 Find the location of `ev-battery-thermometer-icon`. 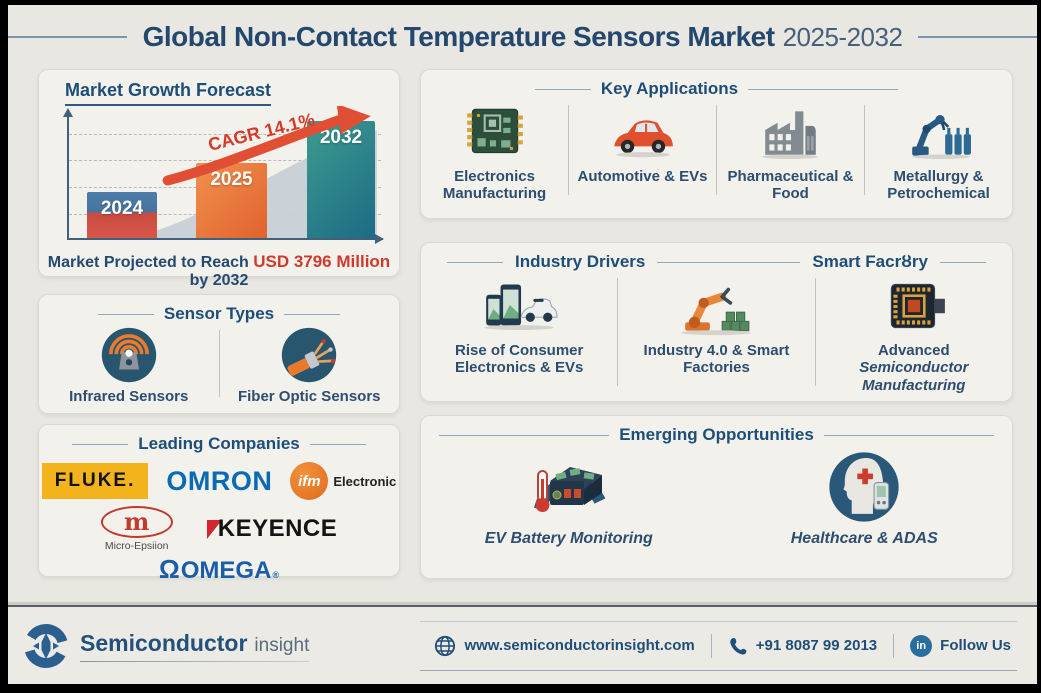

ev-battery-thermometer-icon is located at coordinates (569, 489).